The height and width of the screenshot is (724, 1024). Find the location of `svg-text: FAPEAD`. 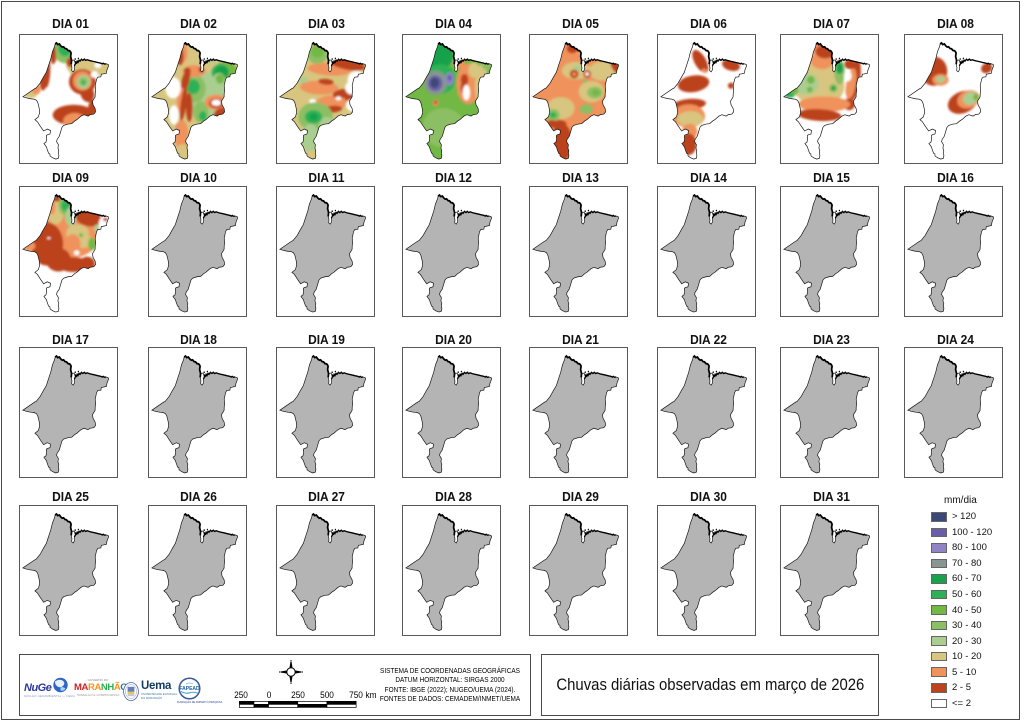

svg-text: FAPEAD is located at coordinates (189, 689).